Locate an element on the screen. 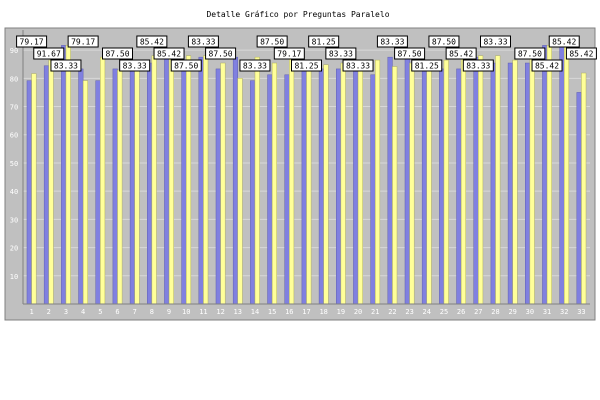 The height and width of the screenshot is (400, 600). x-tick-label: 1 is located at coordinates (31, 312).